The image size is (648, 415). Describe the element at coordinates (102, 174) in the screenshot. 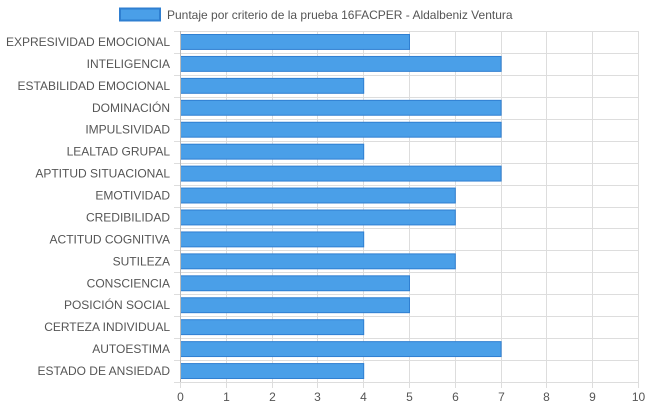

I see `category-label: APTITUD SITUACIONAL` at that location.